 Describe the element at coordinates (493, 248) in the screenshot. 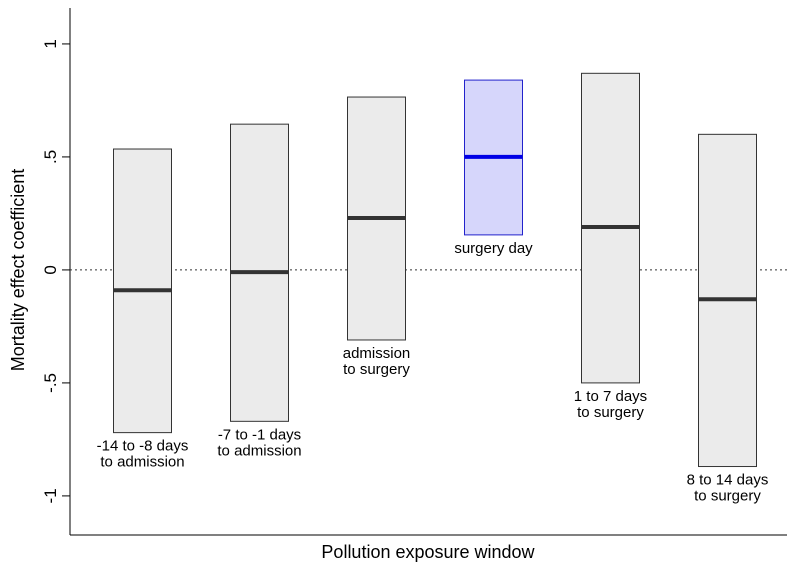

I see `bar-label: surgery day` at that location.